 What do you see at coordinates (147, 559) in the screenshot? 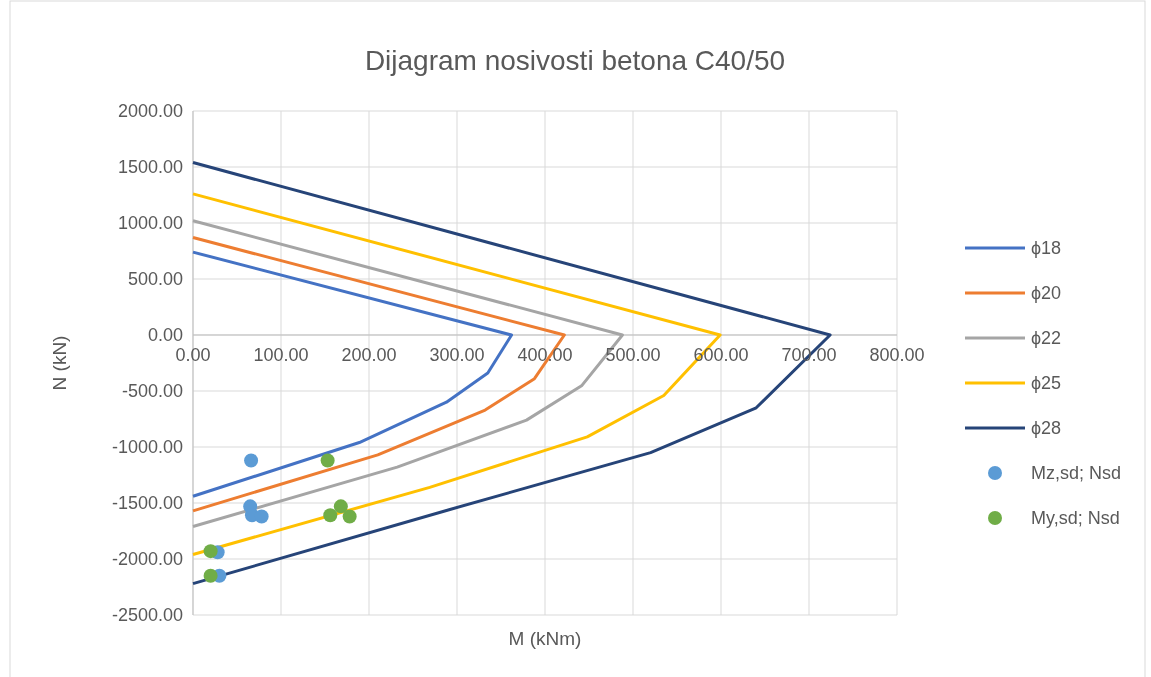
I see `y-tick-label: -2000.00` at bounding box center [147, 559].